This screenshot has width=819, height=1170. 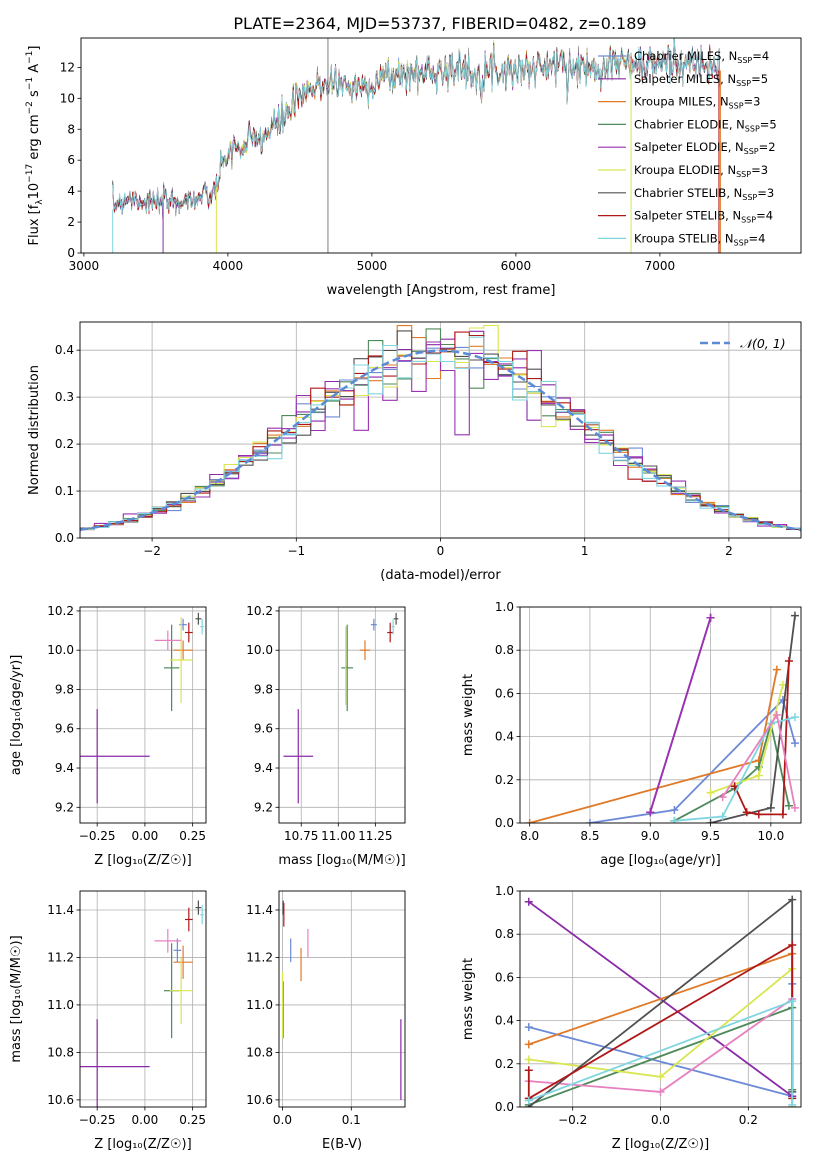 I want to click on y-tick-label: 1.0, so click(x=504, y=607).